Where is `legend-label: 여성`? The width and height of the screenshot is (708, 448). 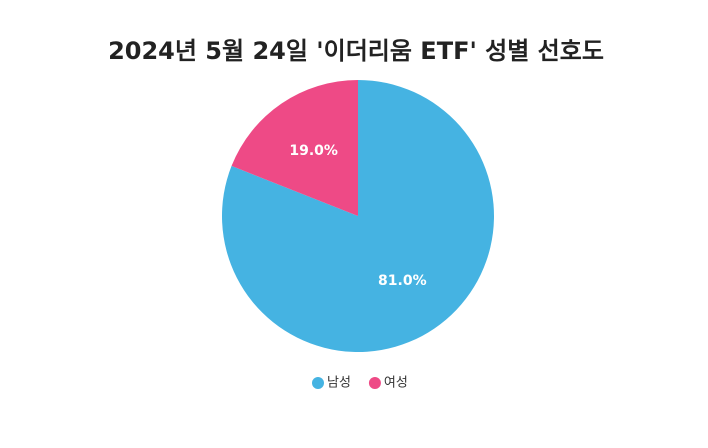 legend-label: 여성 is located at coordinates (396, 383).